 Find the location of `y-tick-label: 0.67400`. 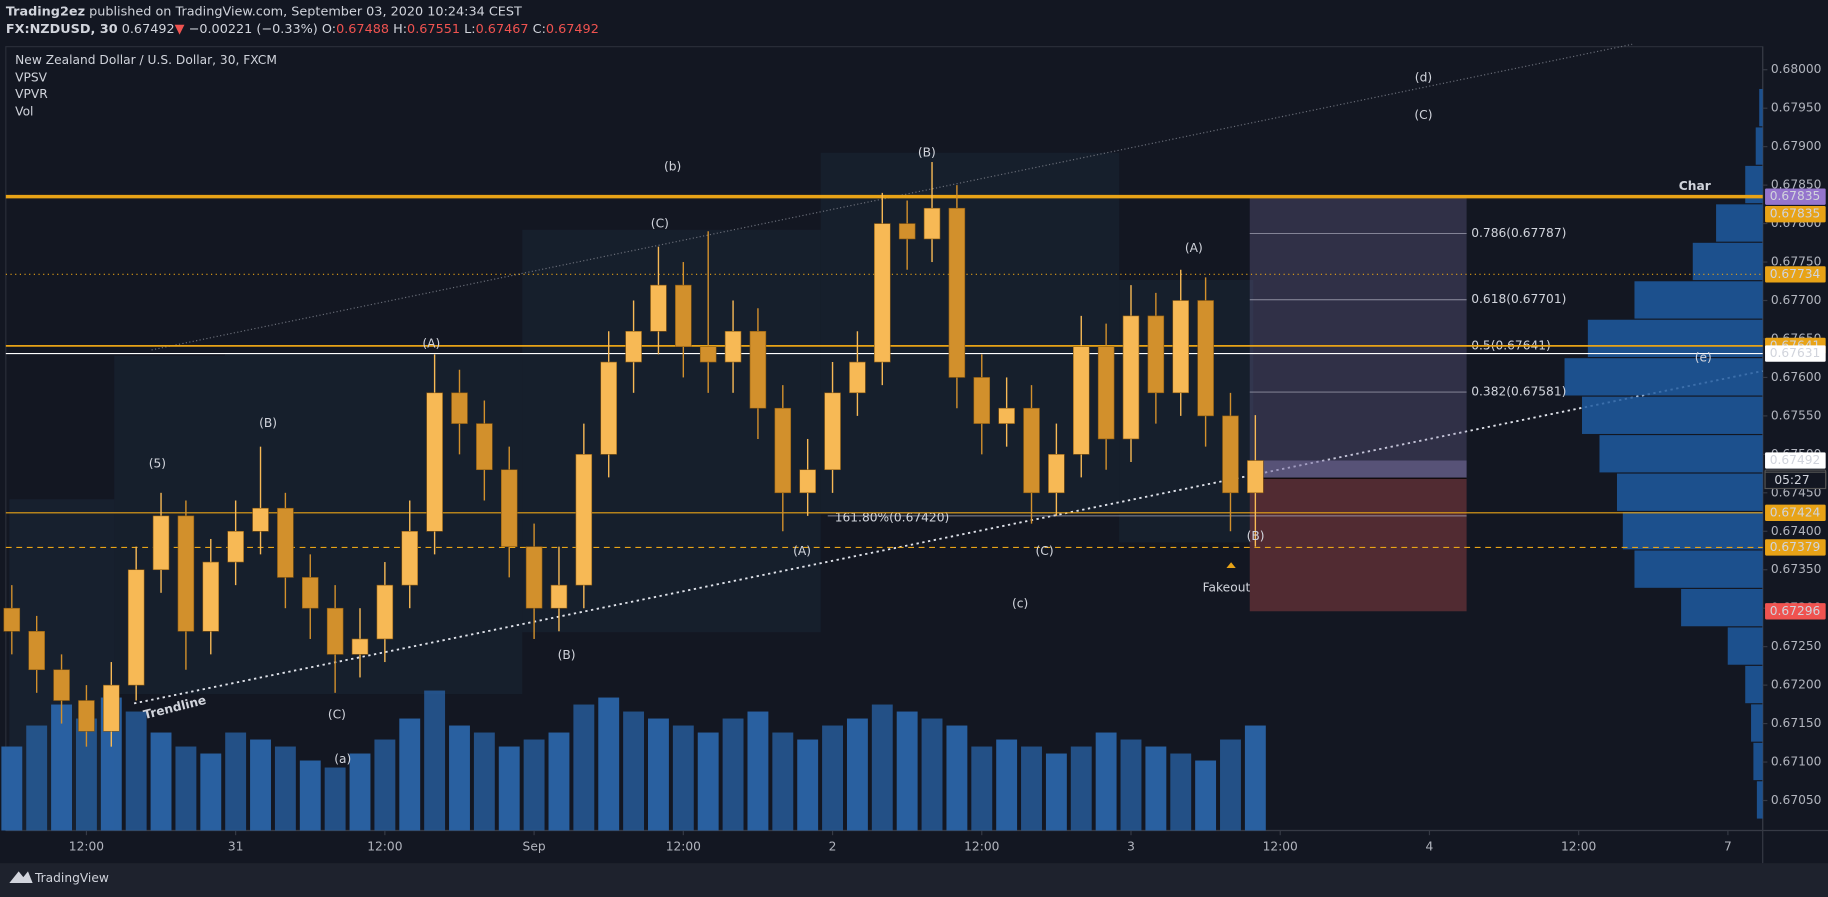

y-tick-label: 0.67400 is located at coordinates (1796, 531).